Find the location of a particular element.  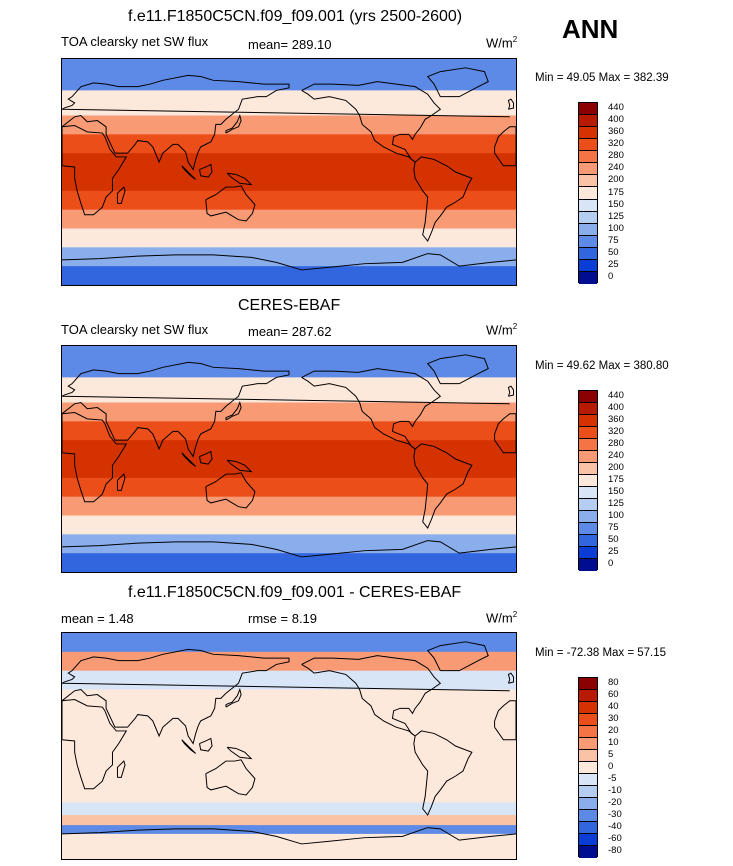

colorbar-tick-label: 400 is located at coordinates (616, 120).